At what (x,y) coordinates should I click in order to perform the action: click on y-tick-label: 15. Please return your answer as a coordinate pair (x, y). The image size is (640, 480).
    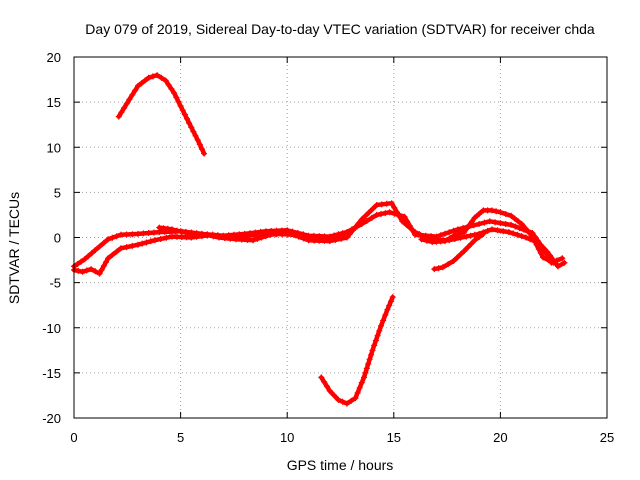
    Looking at the image, I should click on (54, 102).